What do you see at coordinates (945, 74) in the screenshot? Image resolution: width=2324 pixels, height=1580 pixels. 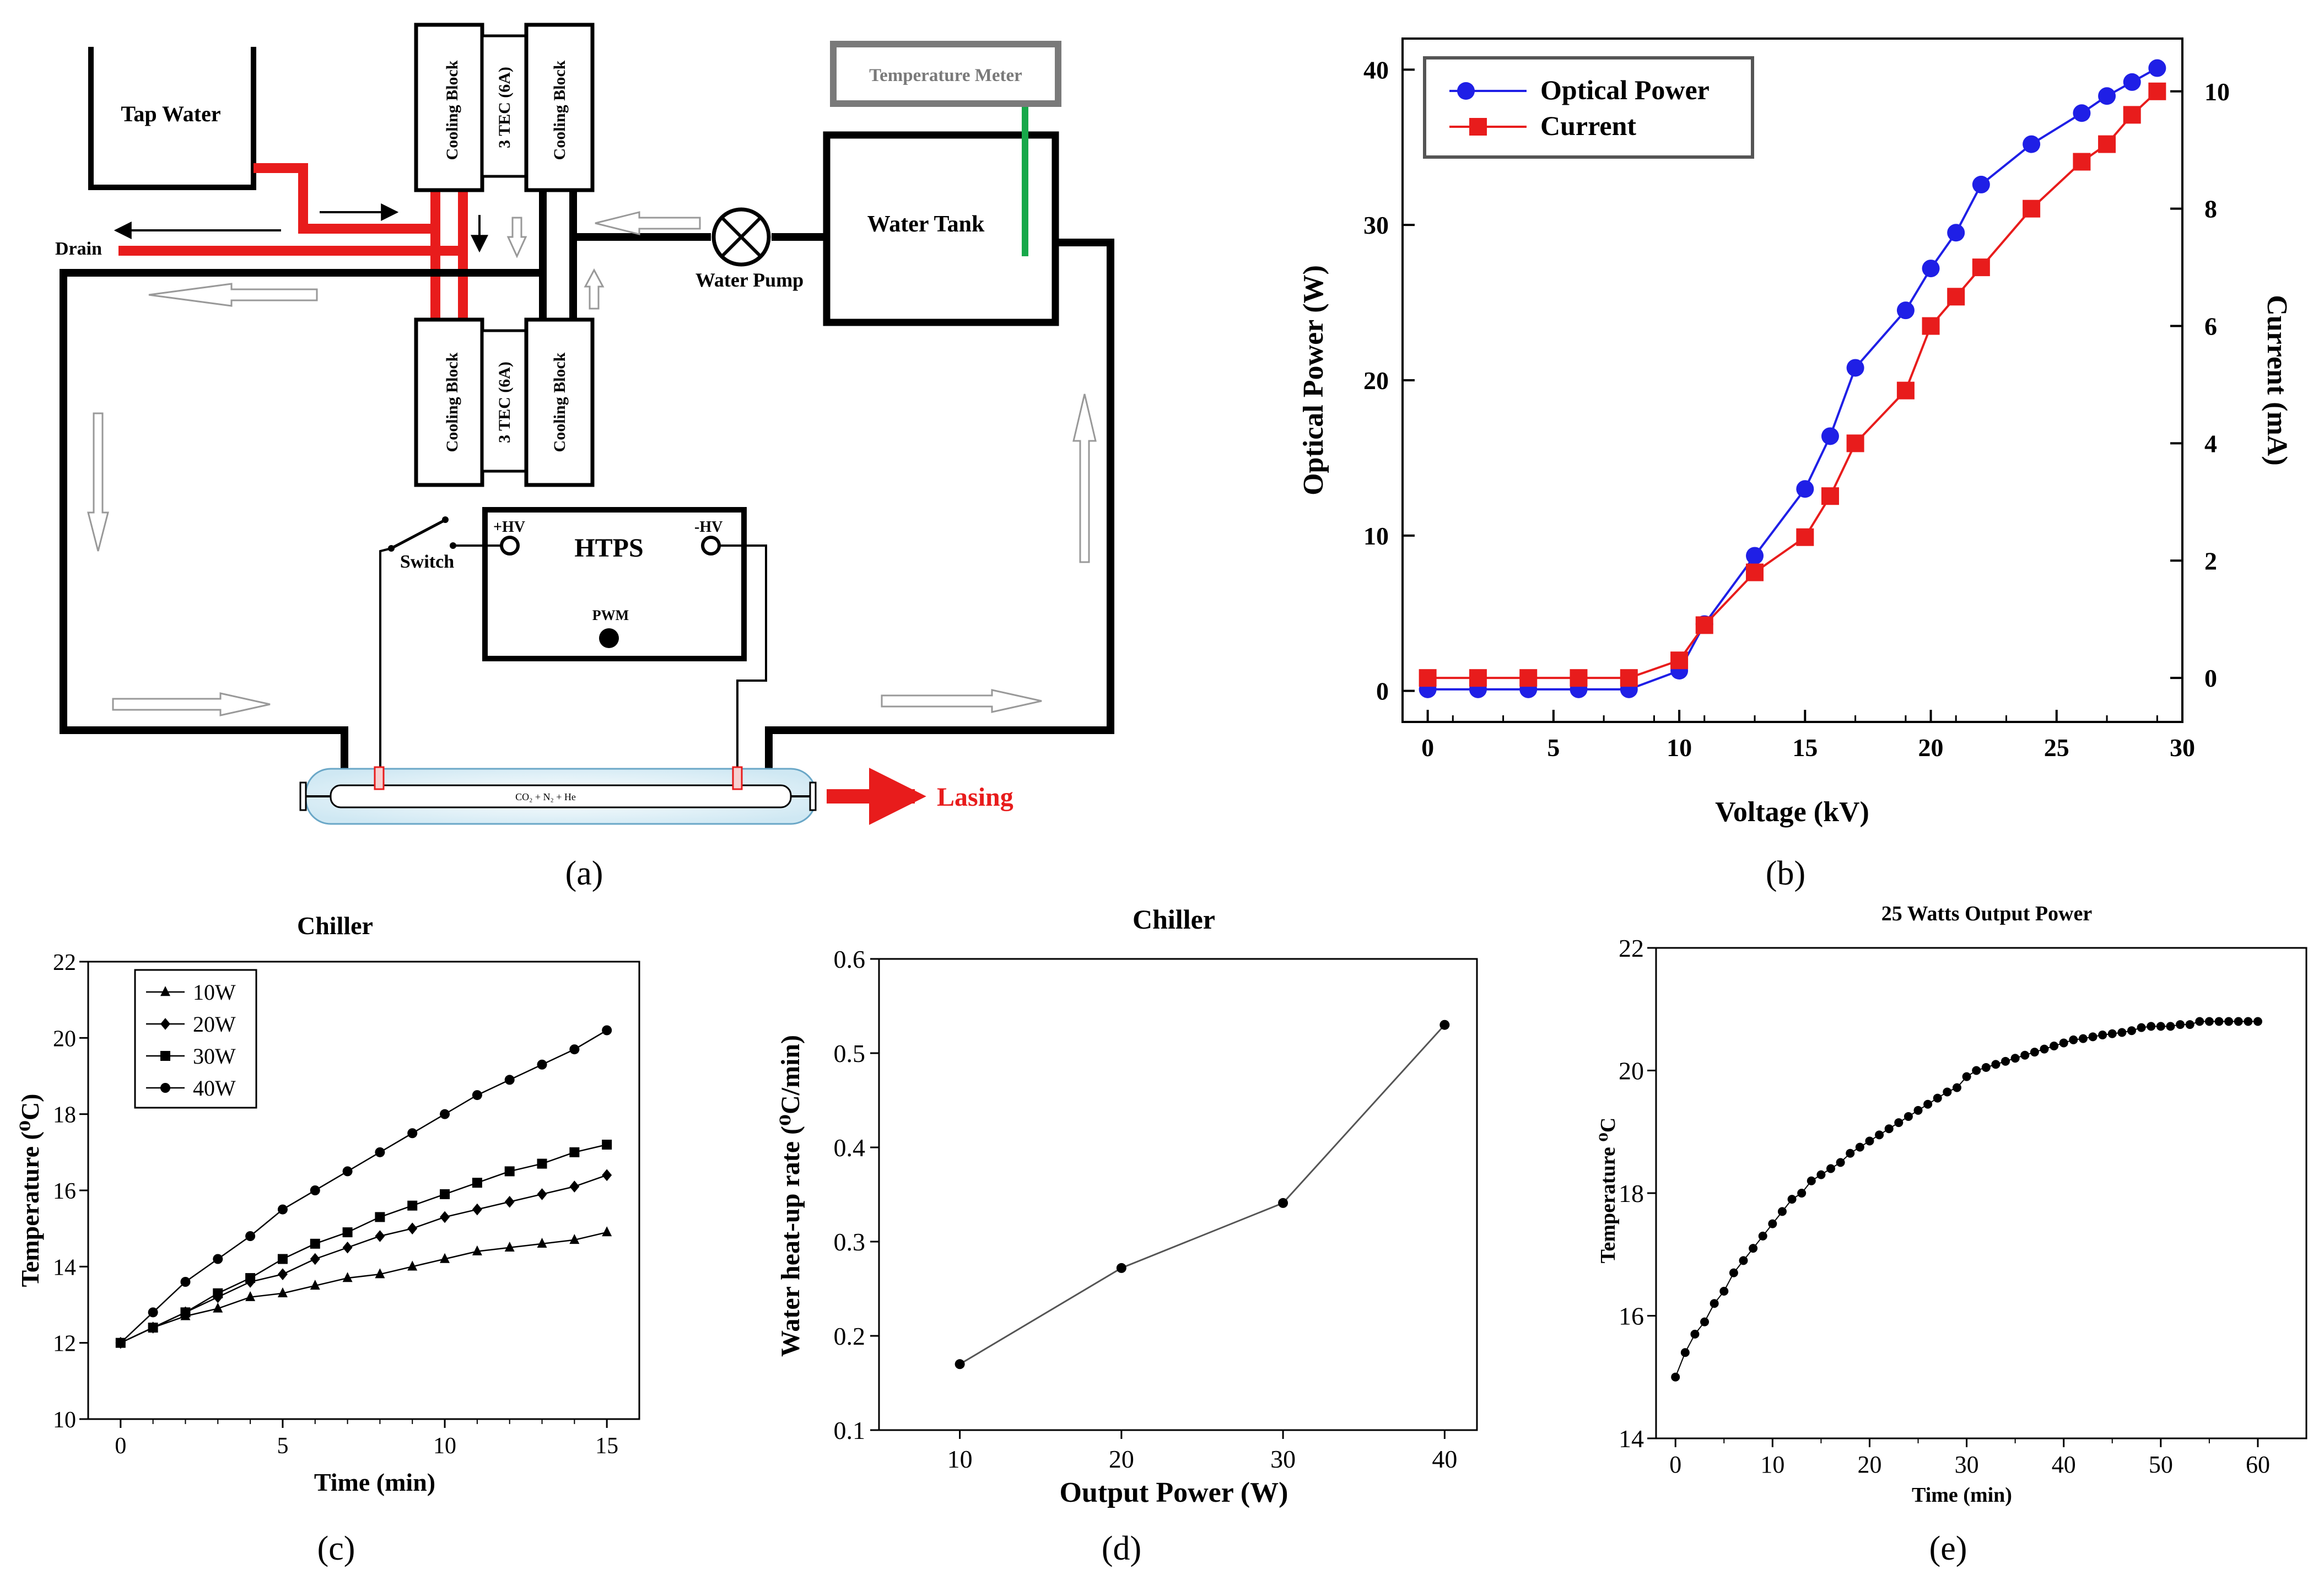 I see `temperature-meter` at bounding box center [945, 74].